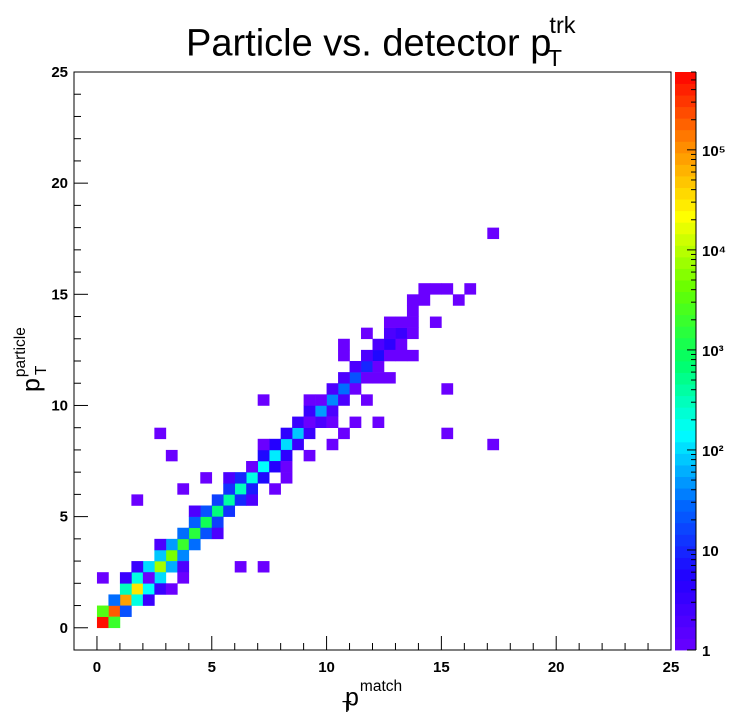  I want to click on y-axis-label: pparticle T, so click(31, 359).